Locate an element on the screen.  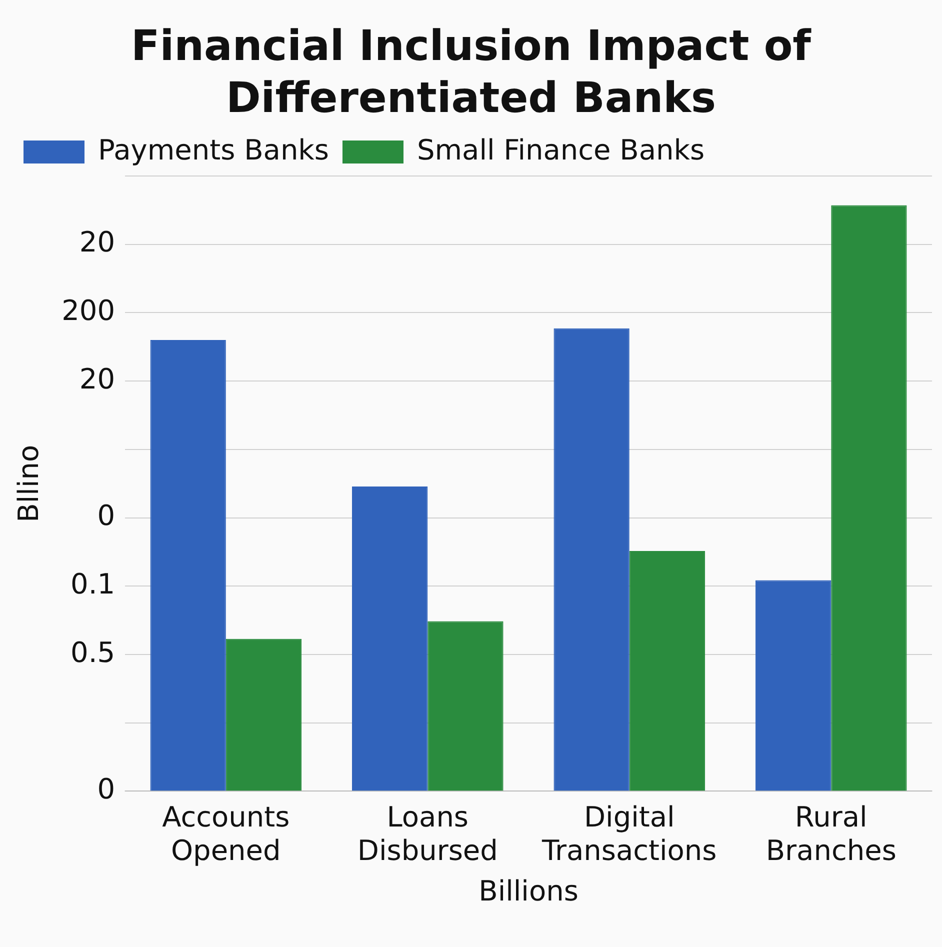
x-axis-title: Billions is located at coordinates (528, 891).